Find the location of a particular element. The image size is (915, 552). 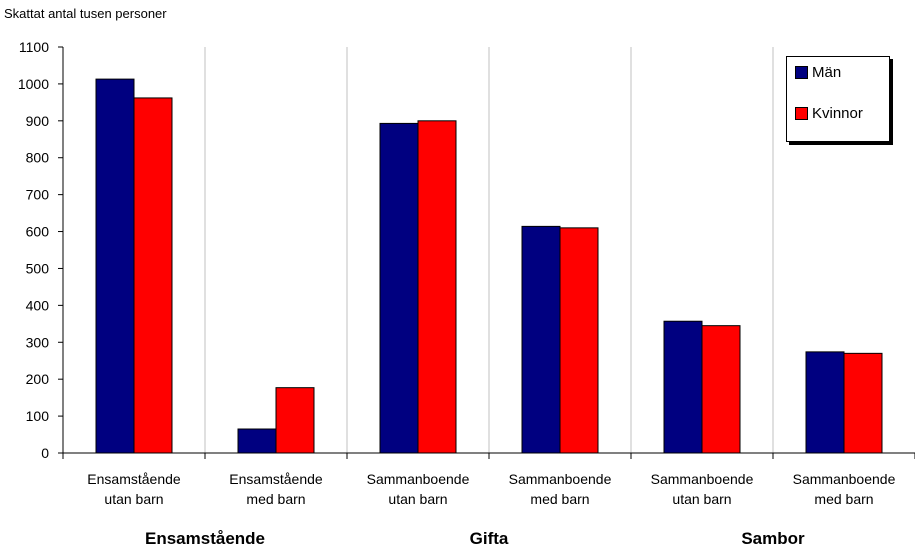

y-tick-label: 0 is located at coordinates (45, 453).